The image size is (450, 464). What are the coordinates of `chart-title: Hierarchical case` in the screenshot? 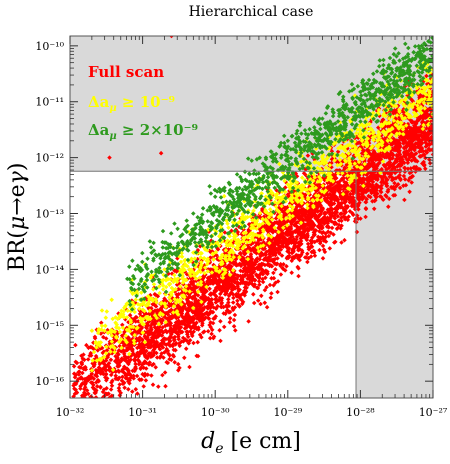 It's located at (251, 12).